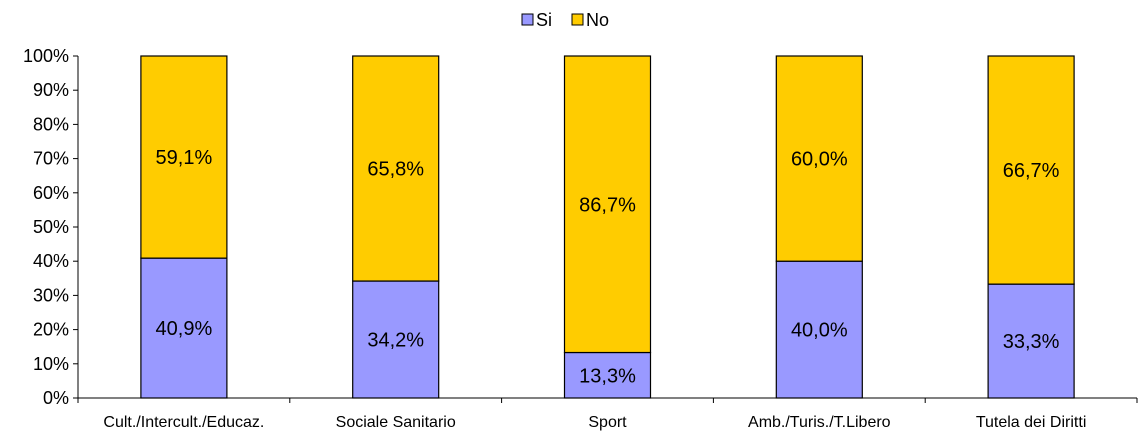 Image resolution: width=1142 pixels, height=432 pixels. I want to click on y-axis: 0% 10% 20% 30% 40% 50% 60% 70% 80% 90% 100%, so click(51, 227).